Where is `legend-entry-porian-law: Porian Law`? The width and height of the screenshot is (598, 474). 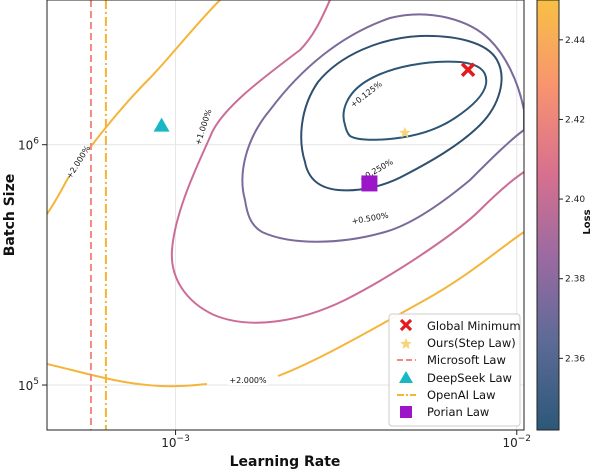
legend-entry-porian-law: Porian Law is located at coordinates (444, 412).